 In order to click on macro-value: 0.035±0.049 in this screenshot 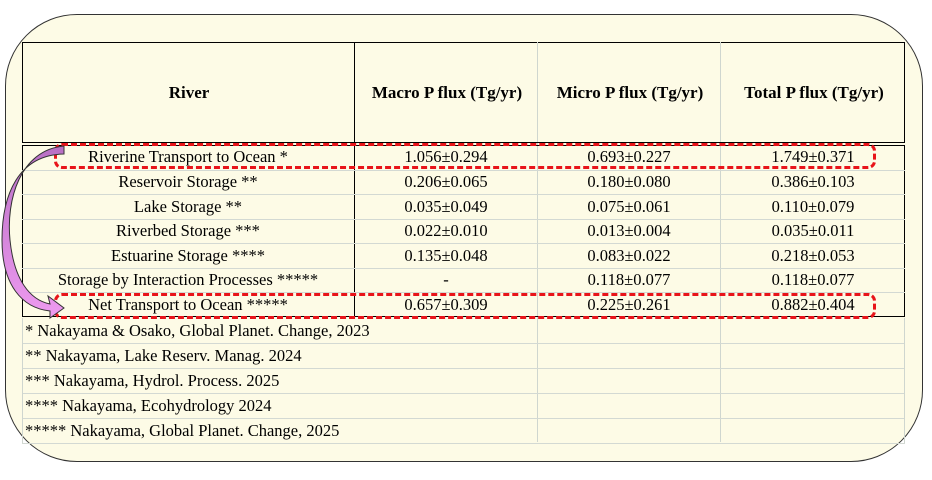, I will do `click(446, 206)`.